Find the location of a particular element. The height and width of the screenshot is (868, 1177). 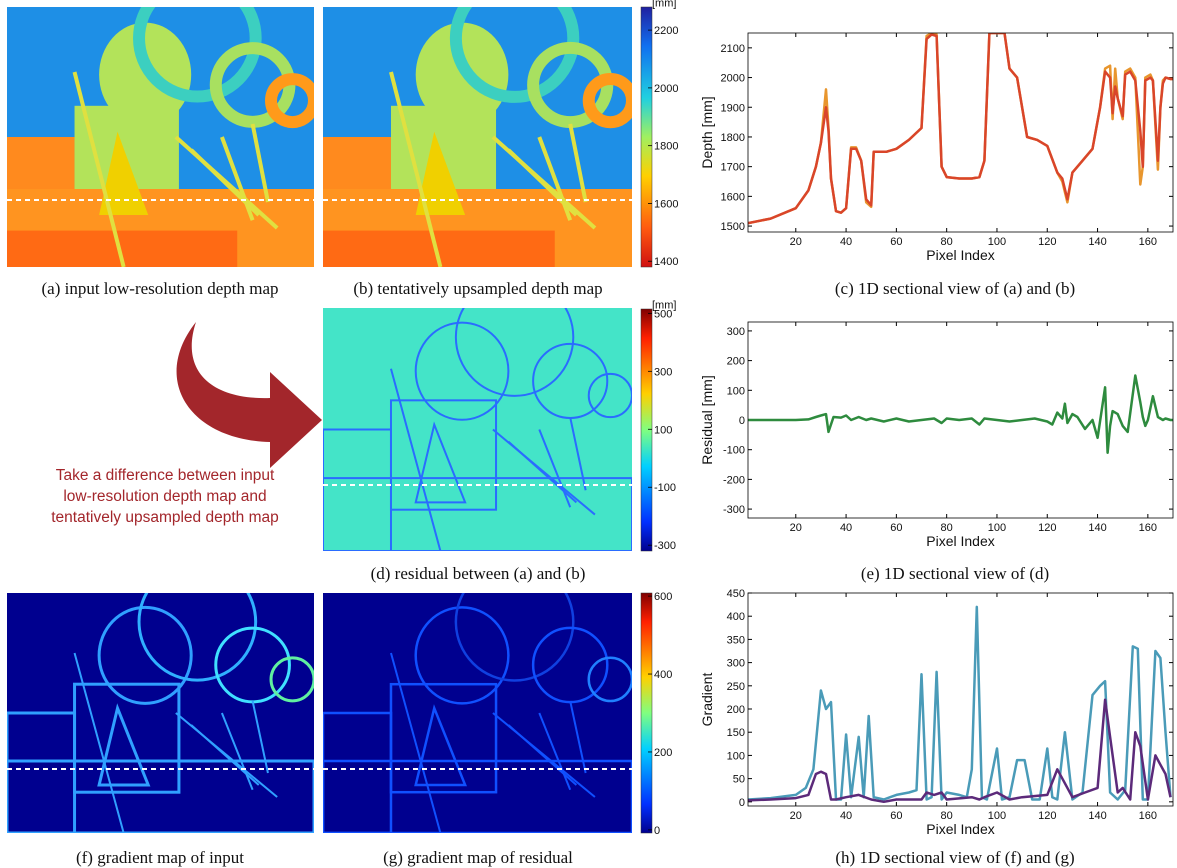

colorbar-tick-label: 200 is located at coordinates (663, 753).